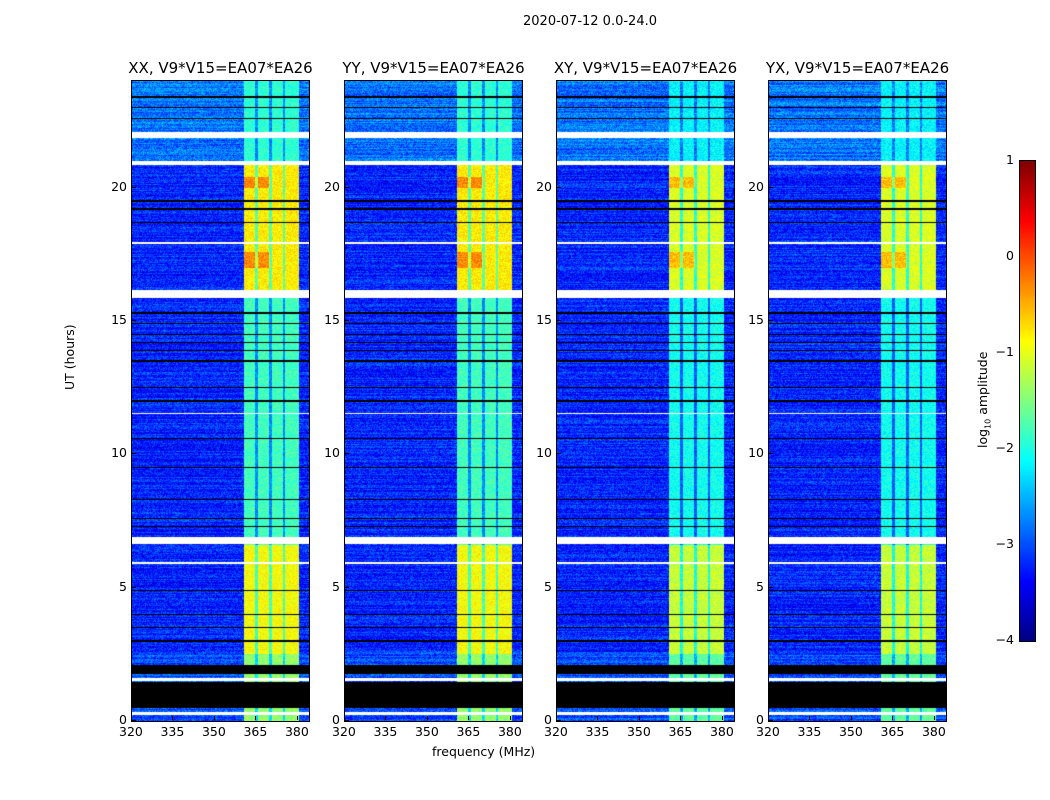  I want to click on panel-XY: XY, V9*V15=EA07*EA26, so click(645, 390).